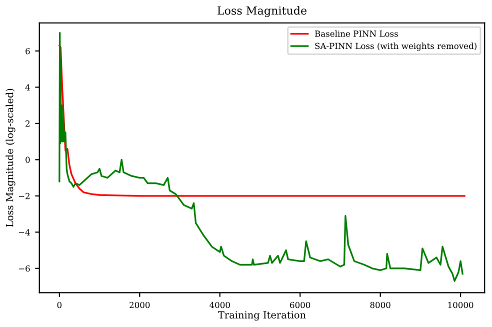 Image resolution: width=492 pixels, height=327 pixels. I want to click on x-tick-label: 6000, so click(300, 305).